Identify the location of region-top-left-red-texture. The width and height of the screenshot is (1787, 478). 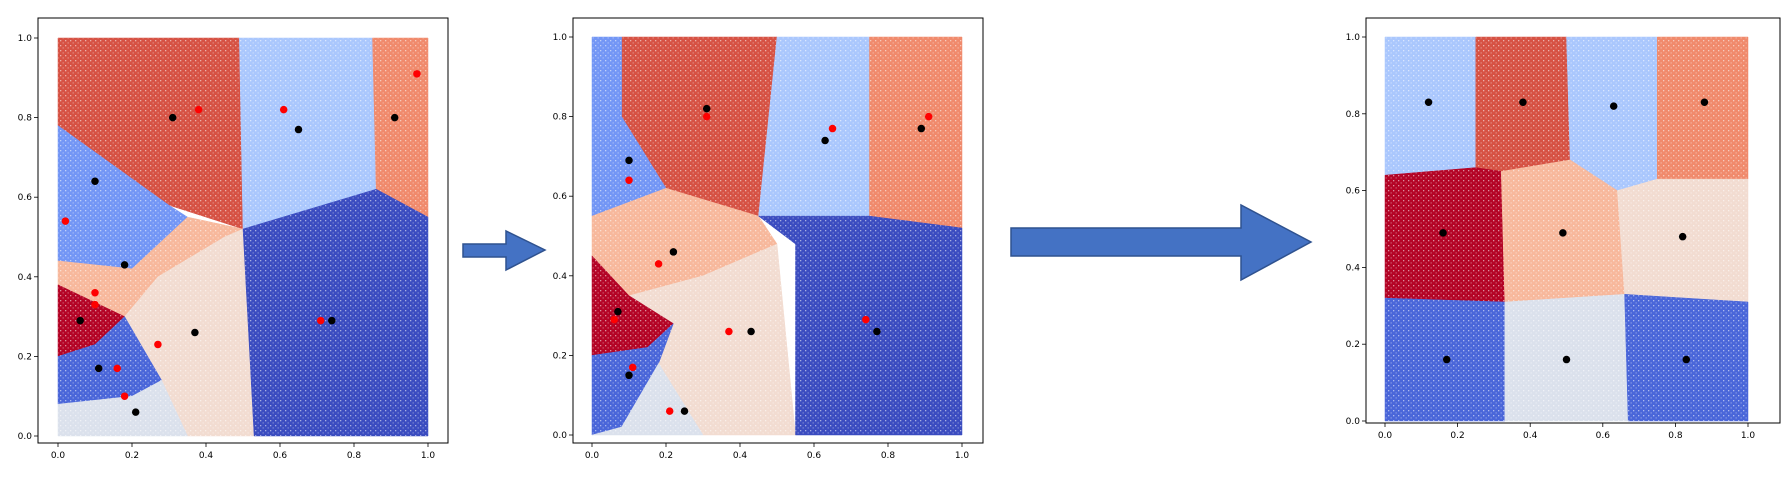
(699, 127).